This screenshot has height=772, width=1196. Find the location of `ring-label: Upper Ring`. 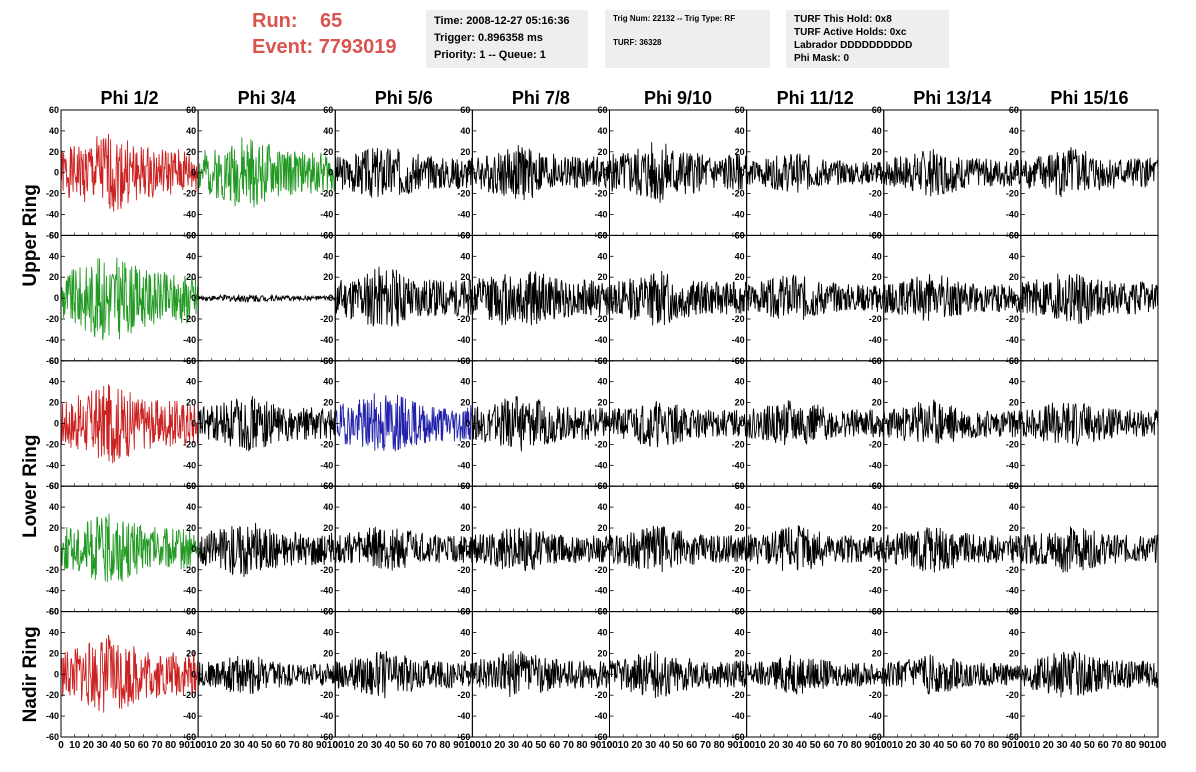

ring-label: Upper Ring is located at coordinates (30, 235).